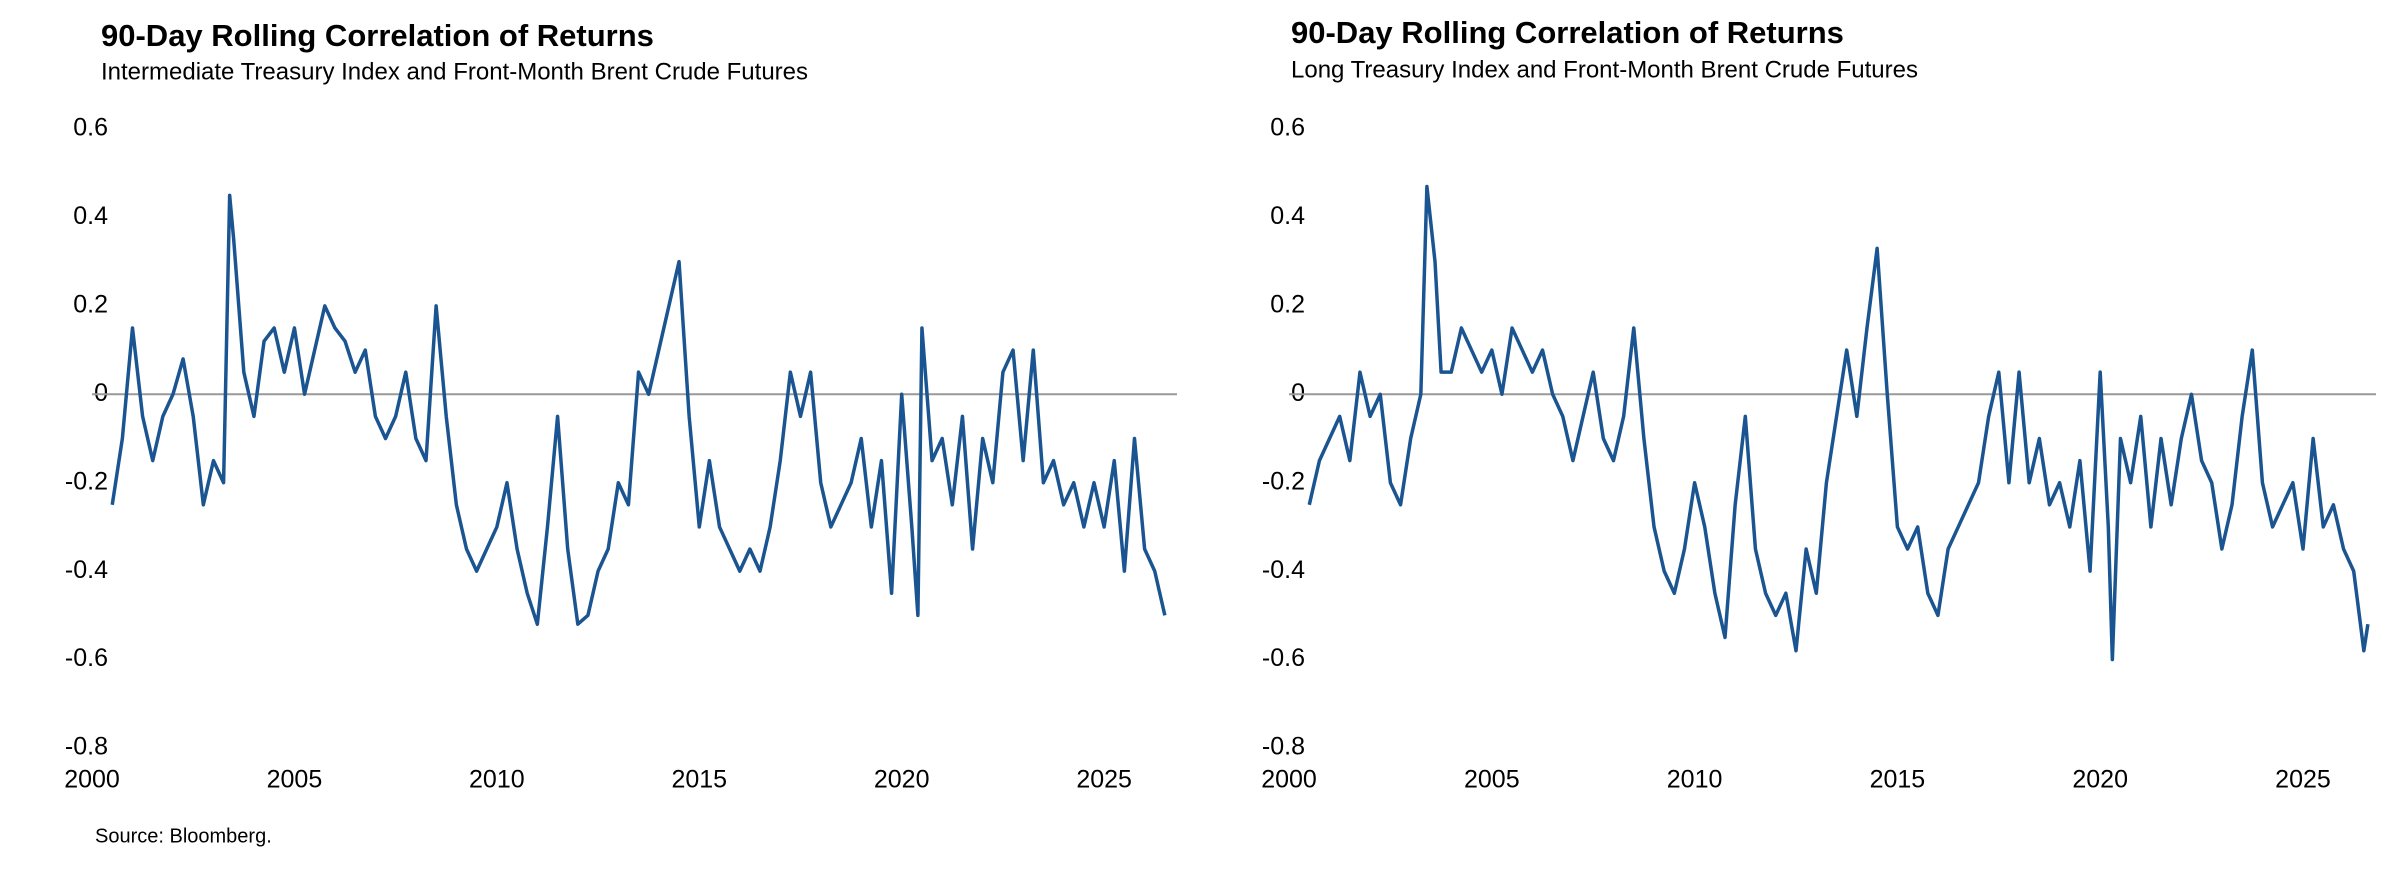 This screenshot has width=2400, height=882. What do you see at coordinates (183, 836) in the screenshot?
I see `source-note: Source: Bloomberg.` at bounding box center [183, 836].